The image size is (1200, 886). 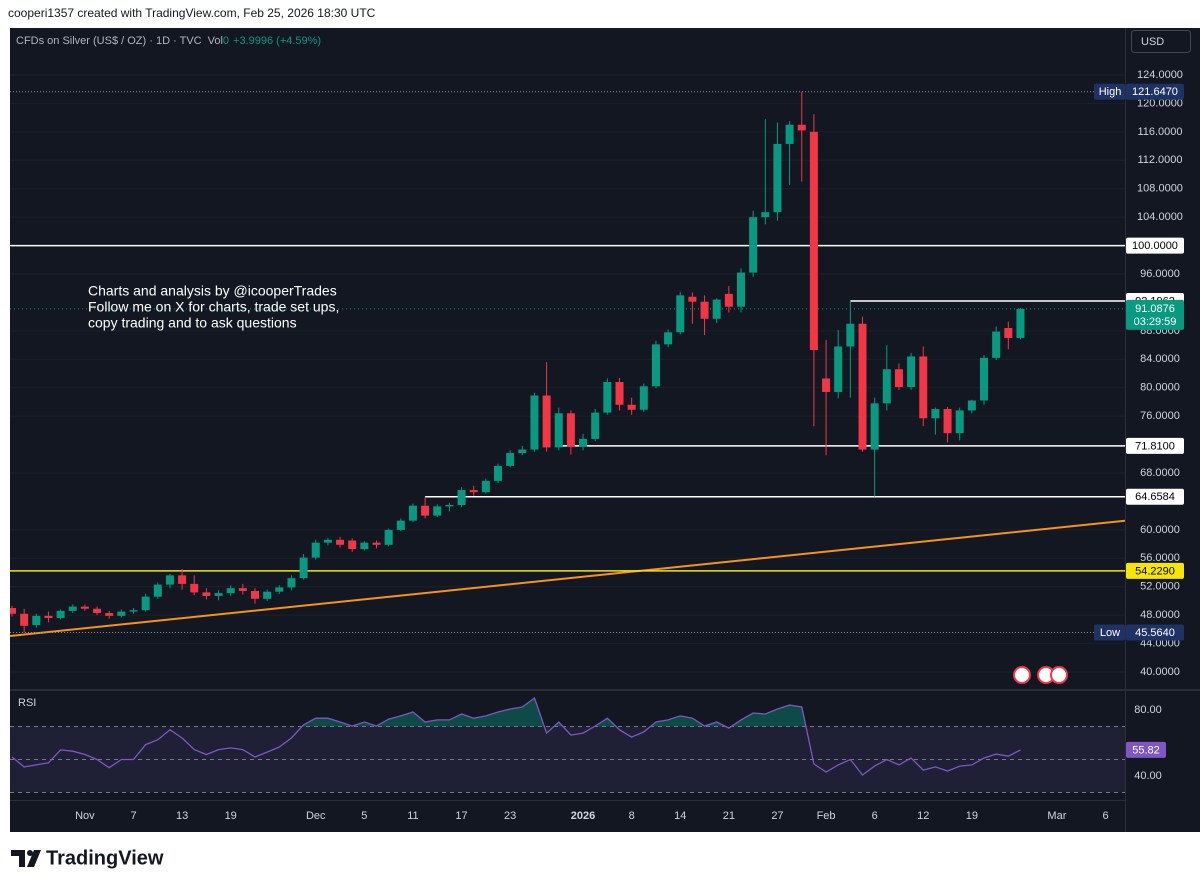 What do you see at coordinates (1160, 388) in the screenshot?
I see `y-tick-label: 80.0000` at bounding box center [1160, 388].